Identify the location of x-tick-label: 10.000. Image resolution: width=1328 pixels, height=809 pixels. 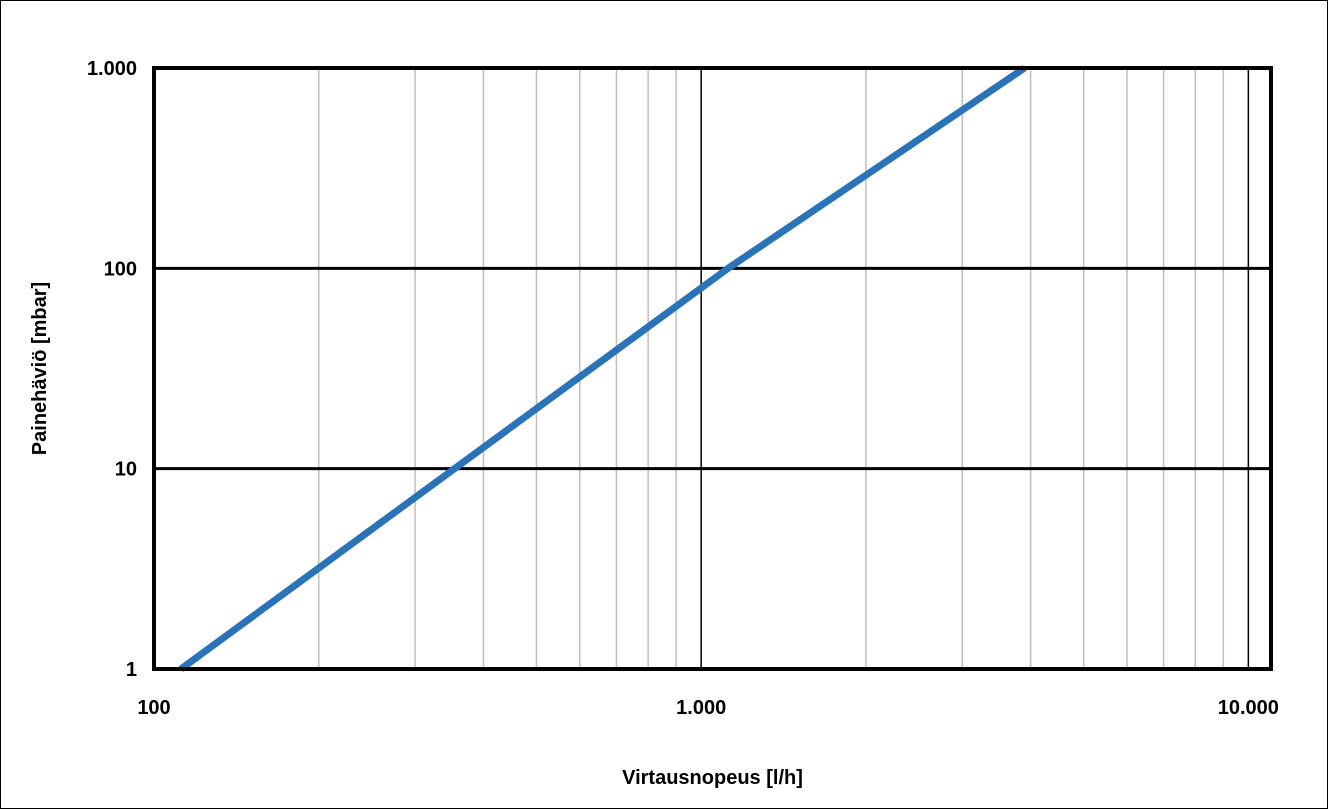
(1248, 708).